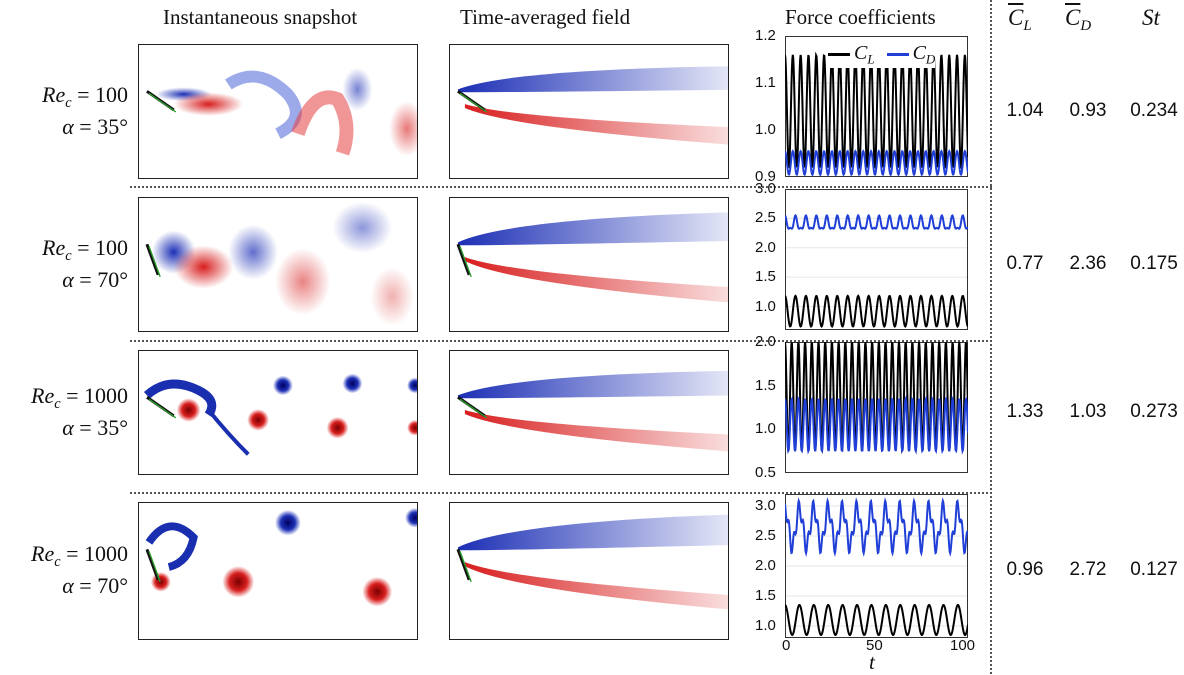  I want to click on row-3-st: 0.273, so click(1154, 411).